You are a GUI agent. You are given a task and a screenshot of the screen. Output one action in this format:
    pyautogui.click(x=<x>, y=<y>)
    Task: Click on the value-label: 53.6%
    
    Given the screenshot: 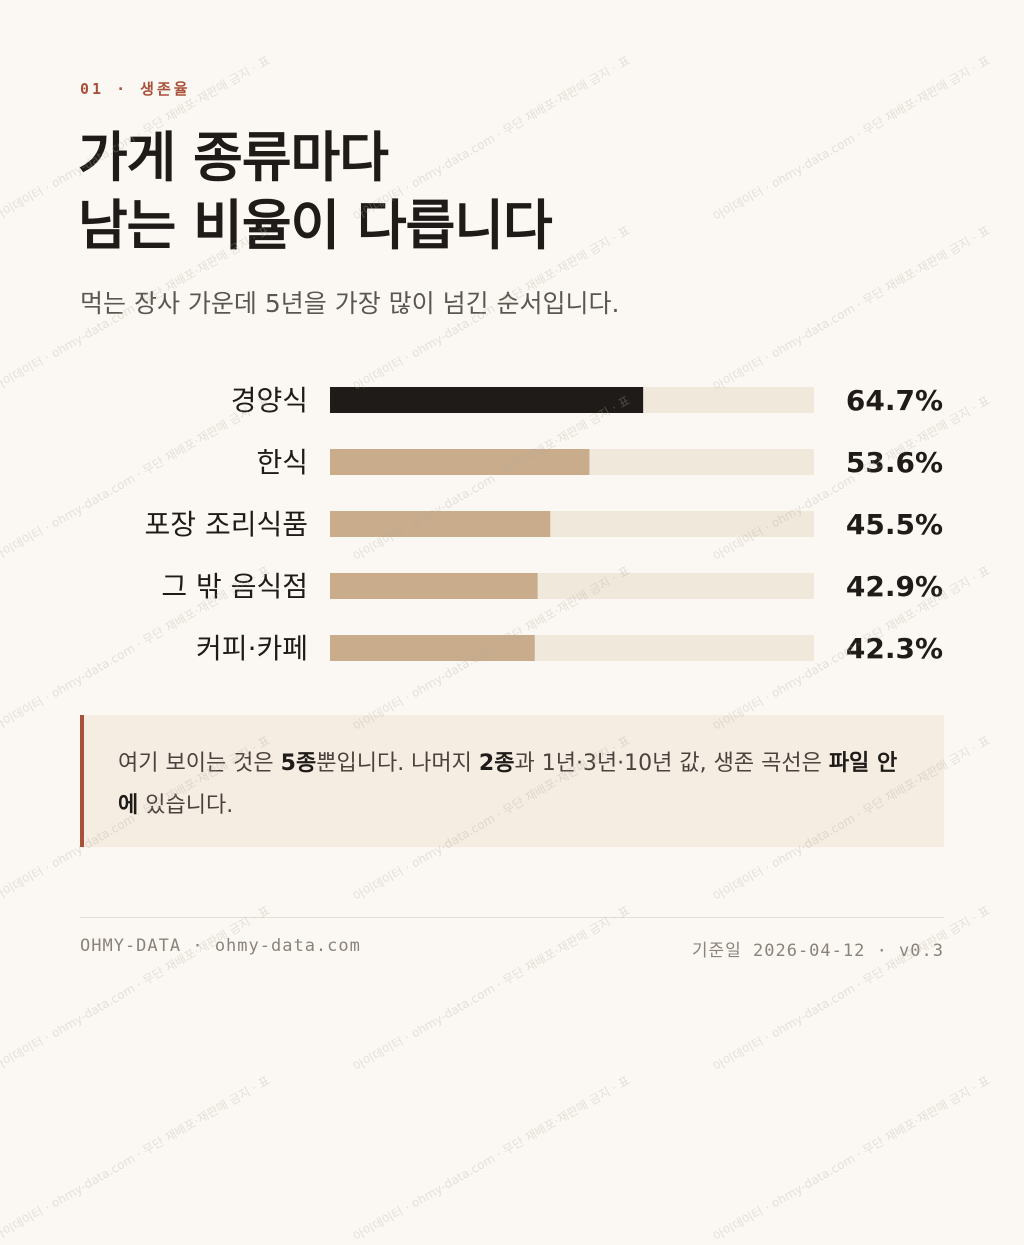 What is the action you would take?
    pyautogui.click(x=894, y=462)
    